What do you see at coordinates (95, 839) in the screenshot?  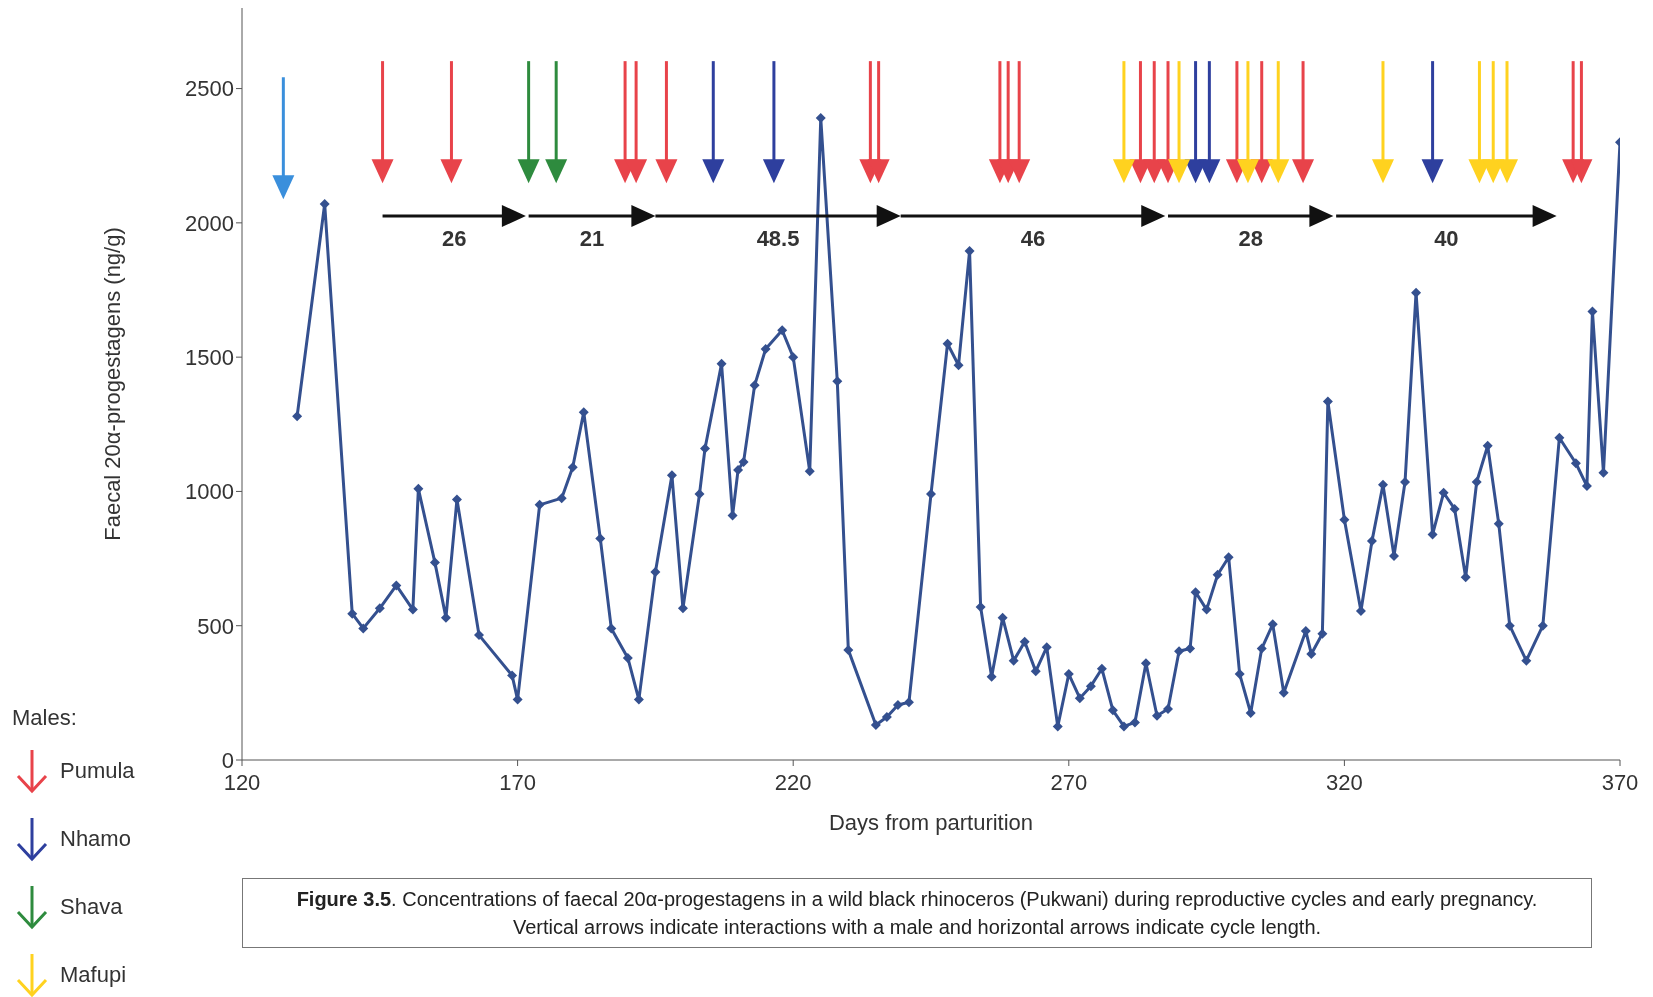 I see `legend-label: Nhamo` at bounding box center [95, 839].